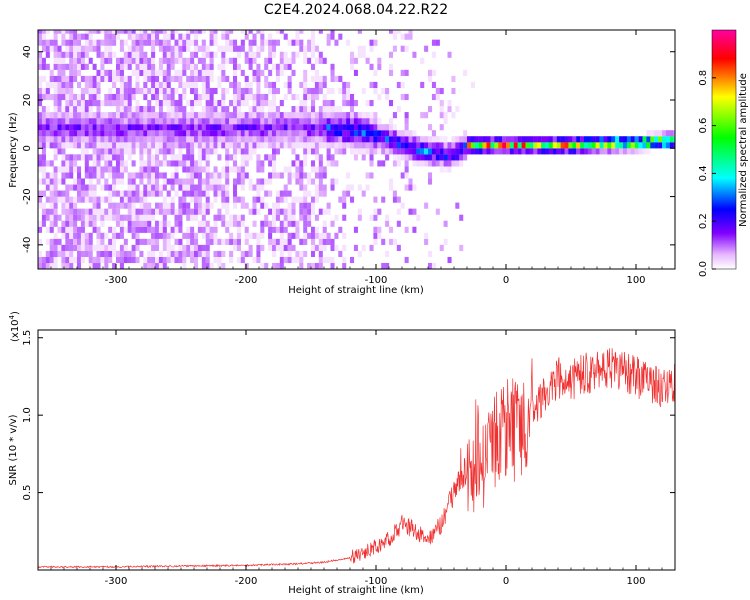 The image size is (750, 600). Describe the element at coordinates (724, 149) in the screenshot. I see `colorbar-gradient` at that location.